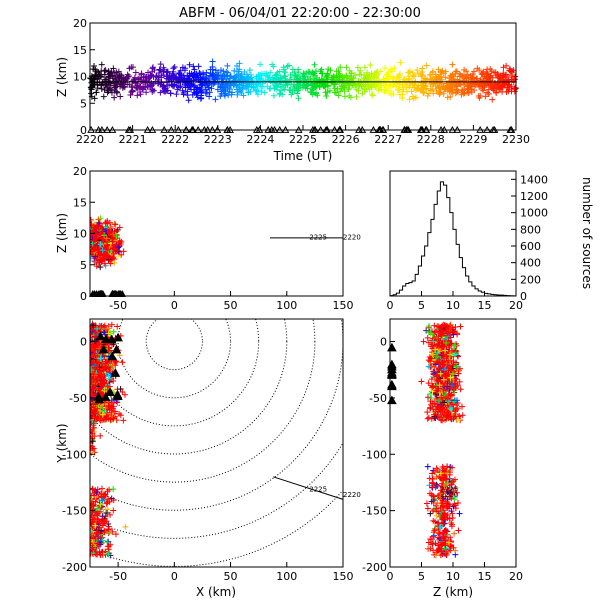 This screenshot has height=600, width=600. Describe the element at coordinates (303, 156) in the screenshot. I see `time-axis-label: Time (UT)` at that location.